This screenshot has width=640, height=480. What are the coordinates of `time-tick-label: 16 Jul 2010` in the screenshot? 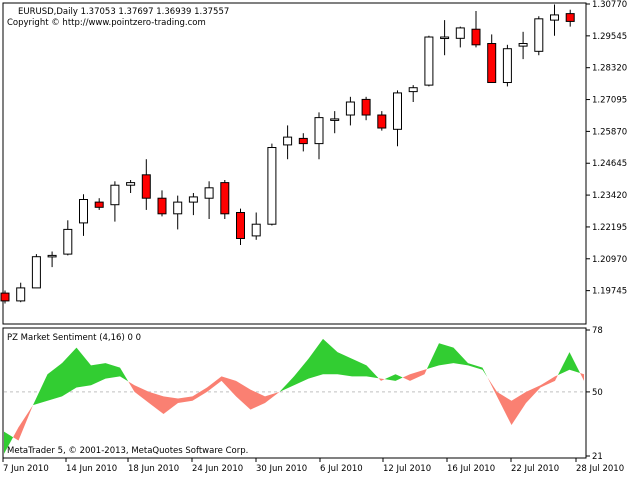 It's located at (471, 469).